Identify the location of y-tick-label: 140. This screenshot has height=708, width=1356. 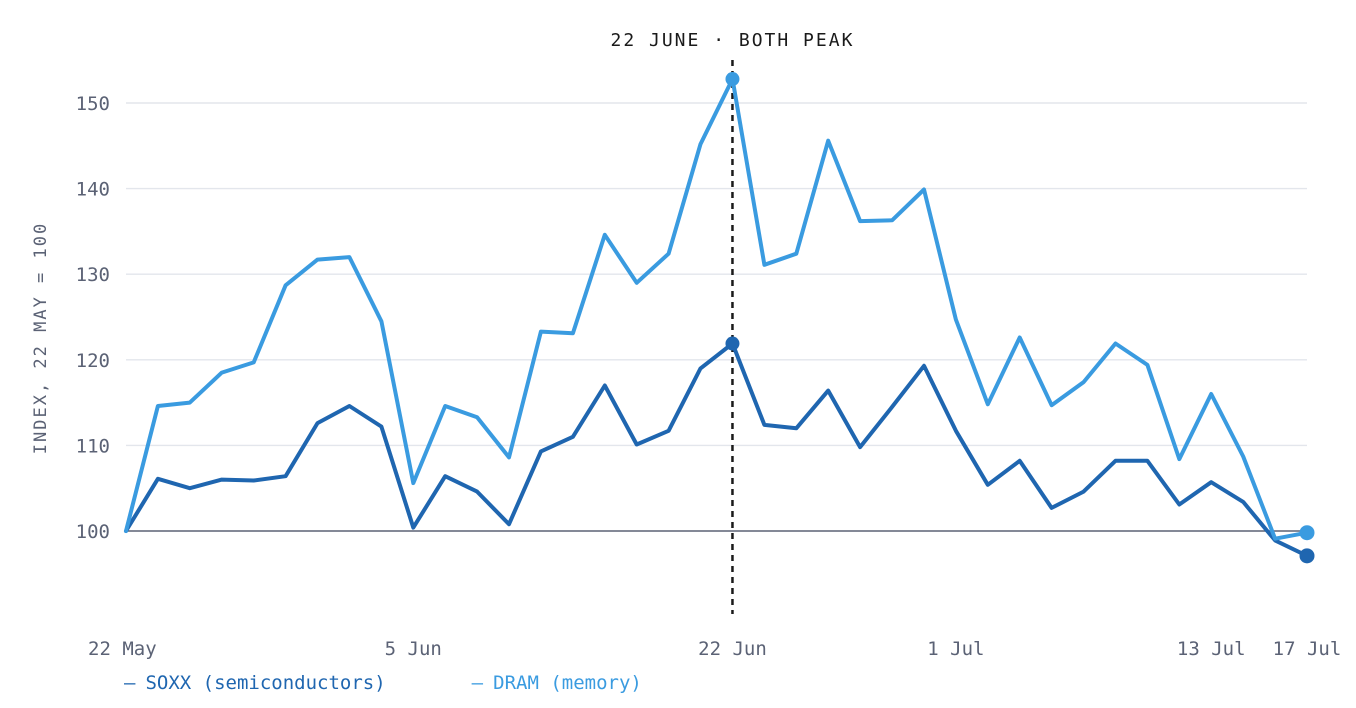
(93, 190).